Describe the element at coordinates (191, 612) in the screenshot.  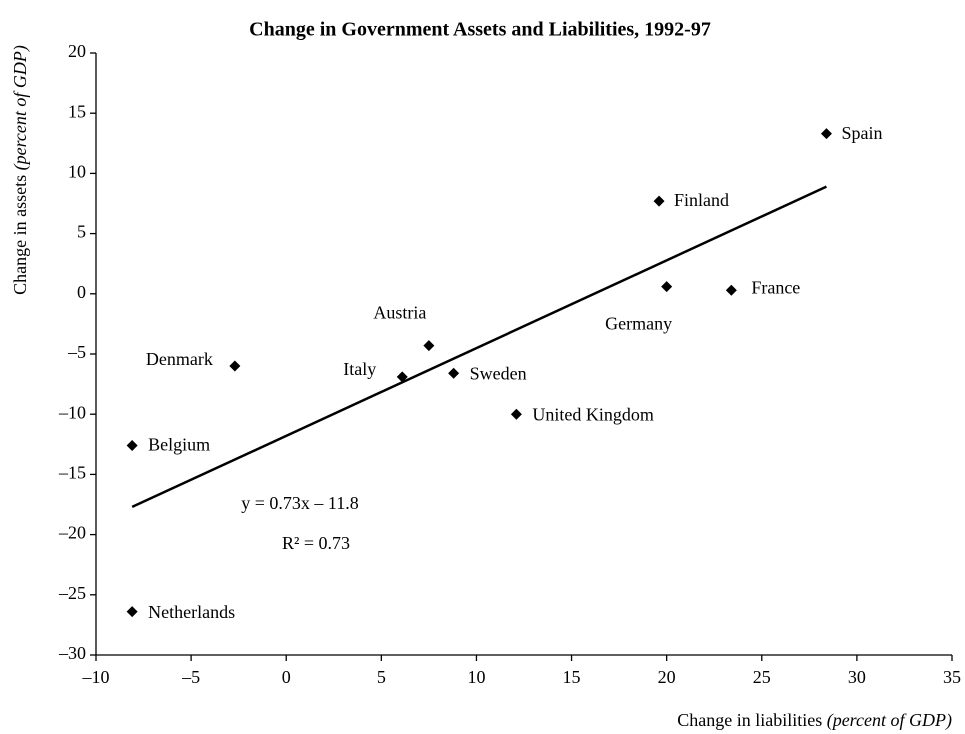
I see `point-label: Netherlands` at that location.